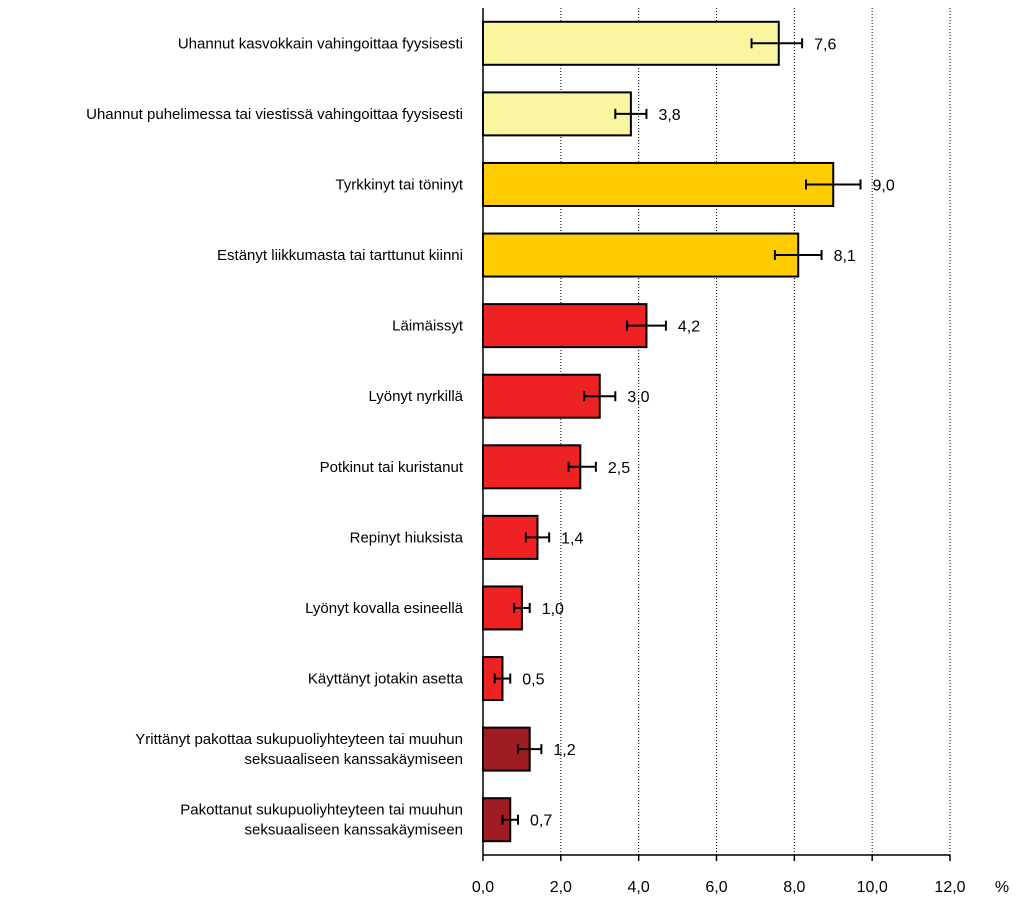  I want to click on category-label: Lyönyt nyrkillä, so click(416, 396).